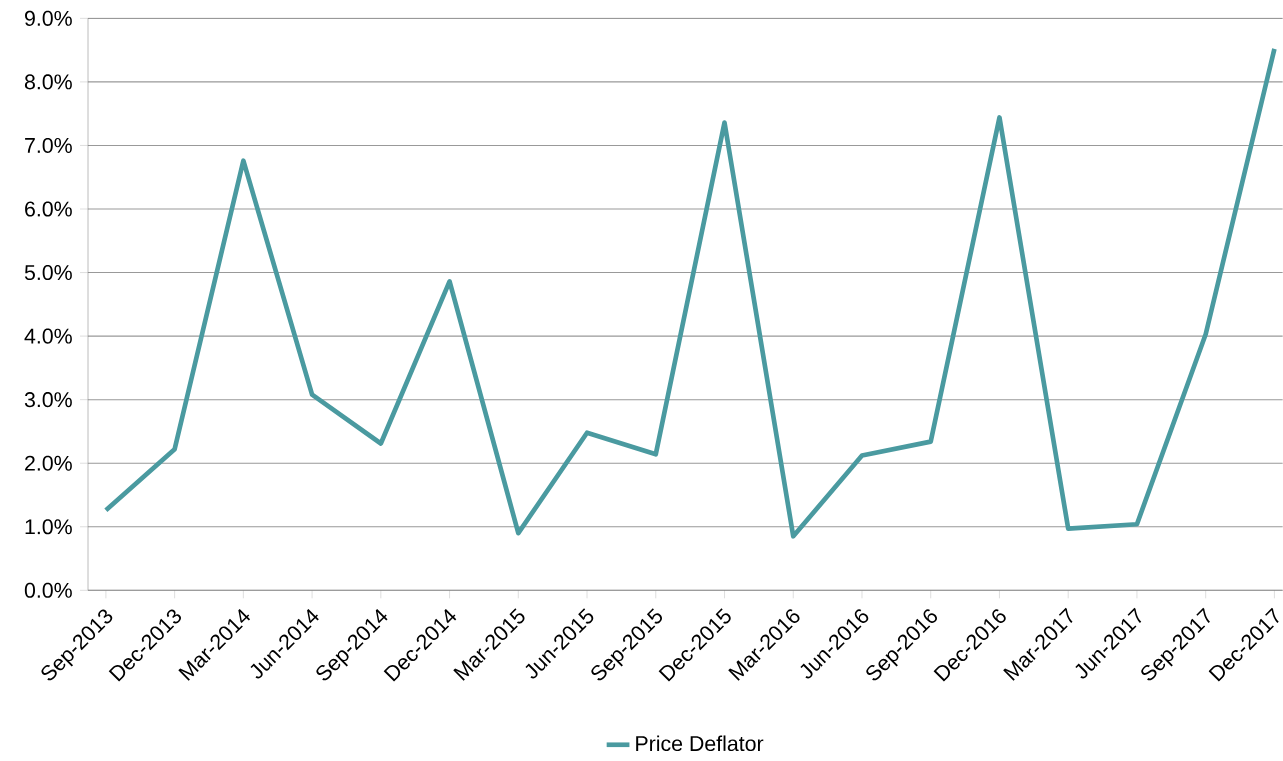 This screenshot has height=761, width=1283. I want to click on y-tick-label: 3.0%, so click(48, 400).